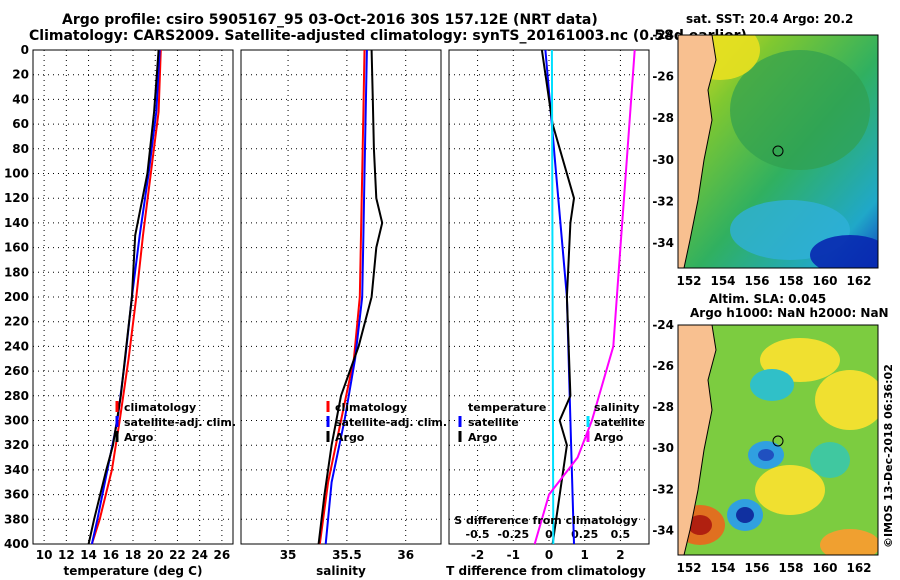  What do you see at coordinates (552, 297) in the screenshot?
I see `series-line-s-satellite` at bounding box center [552, 297].